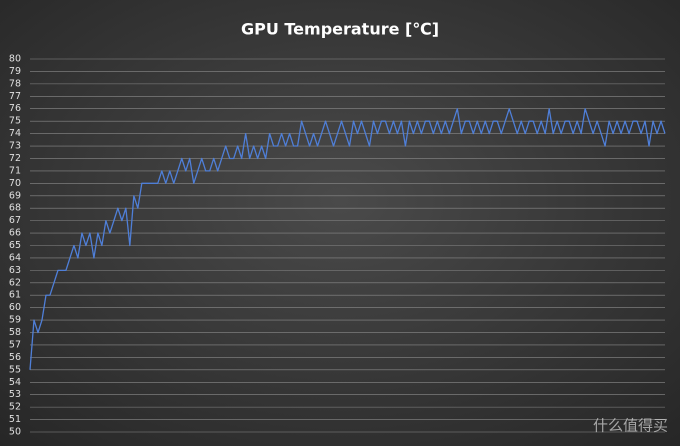 This screenshot has height=446, width=680. Describe the element at coordinates (15, 382) in the screenshot. I see `y-tick-label: 54` at that location.